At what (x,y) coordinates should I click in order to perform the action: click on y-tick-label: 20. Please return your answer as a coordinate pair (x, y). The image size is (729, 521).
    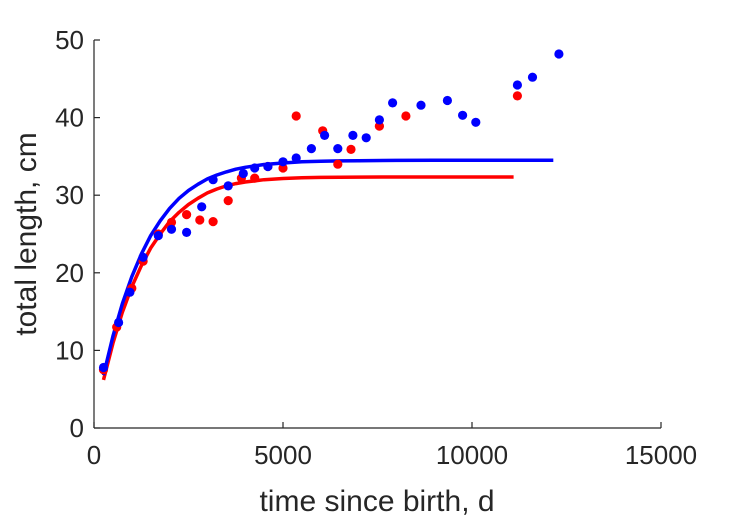
    Looking at the image, I should click on (69, 273).